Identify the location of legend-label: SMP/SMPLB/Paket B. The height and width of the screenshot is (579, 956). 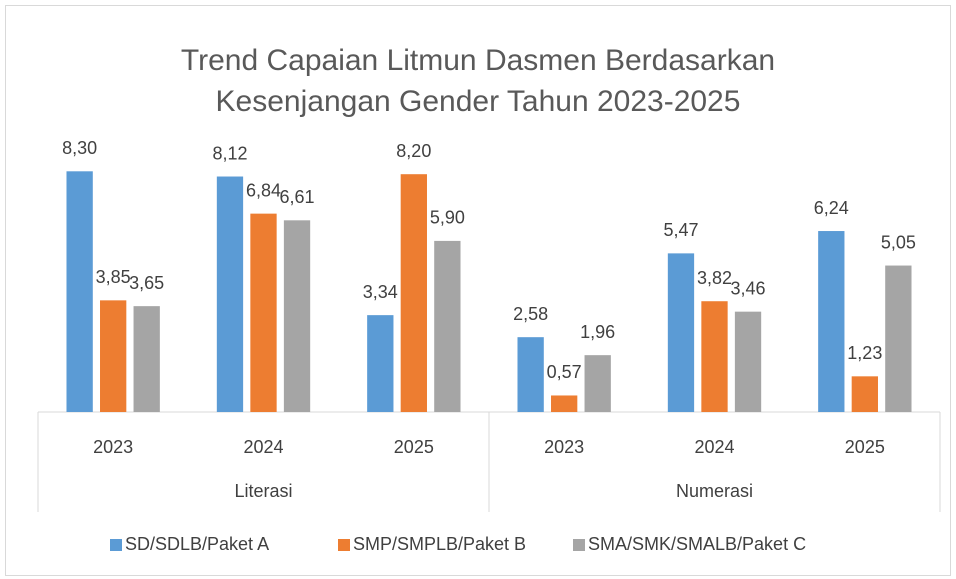
(439, 544).